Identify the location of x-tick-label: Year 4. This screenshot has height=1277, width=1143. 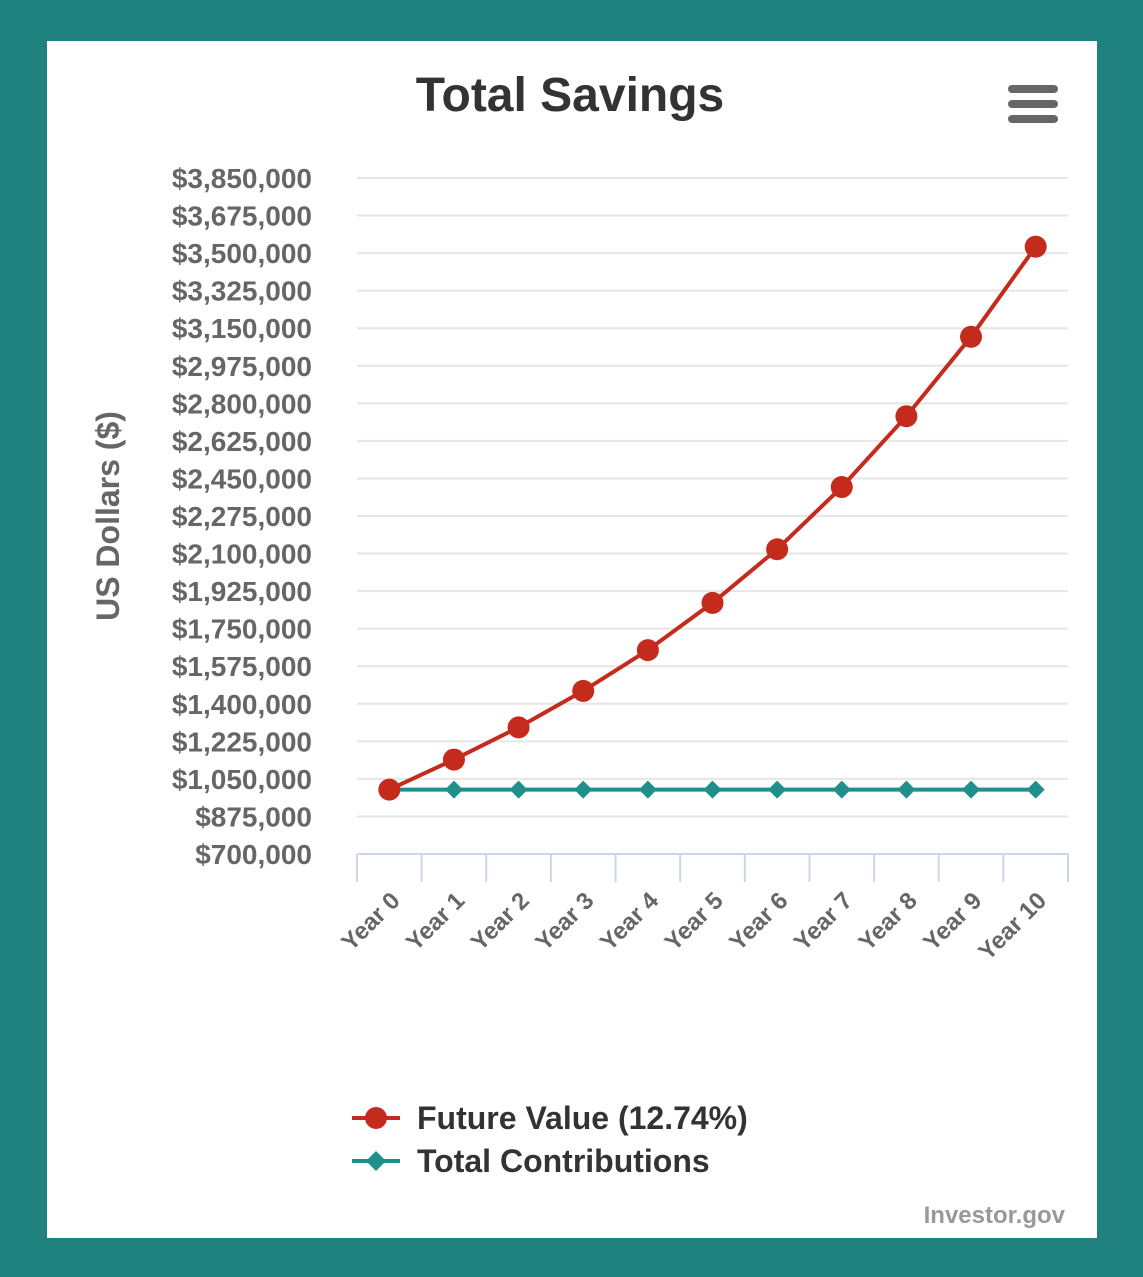
(630, 922).